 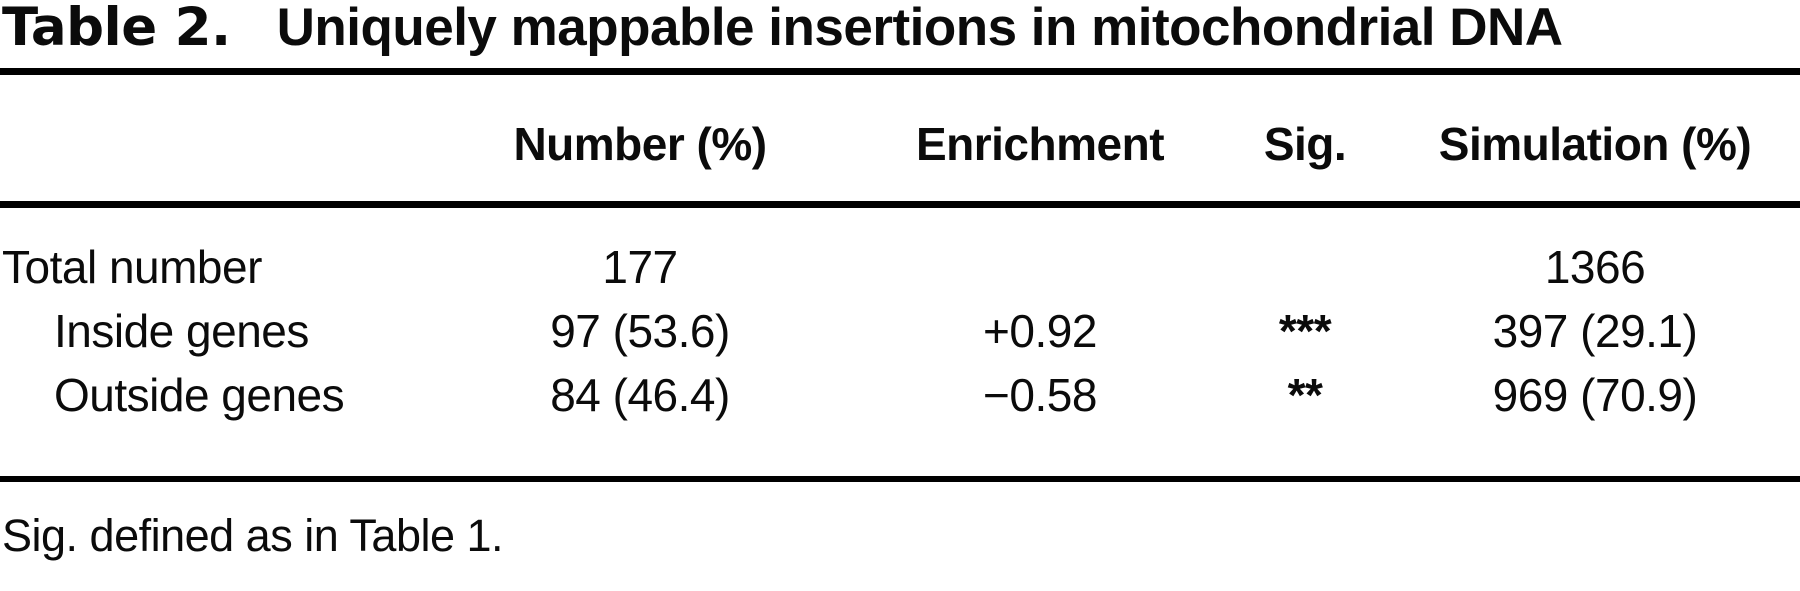 What do you see at coordinates (210, 140) in the screenshot?
I see `col-header-rowlabel` at bounding box center [210, 140].